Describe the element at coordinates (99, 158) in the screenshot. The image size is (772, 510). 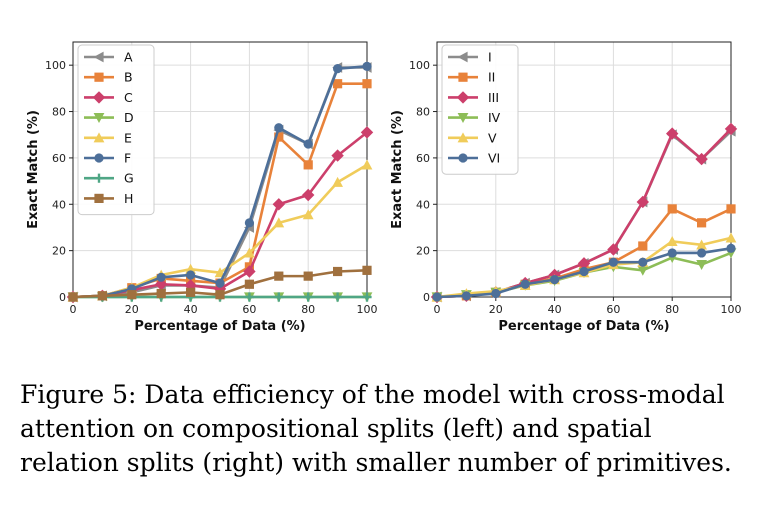
I see `legend-marker-F` at that location.